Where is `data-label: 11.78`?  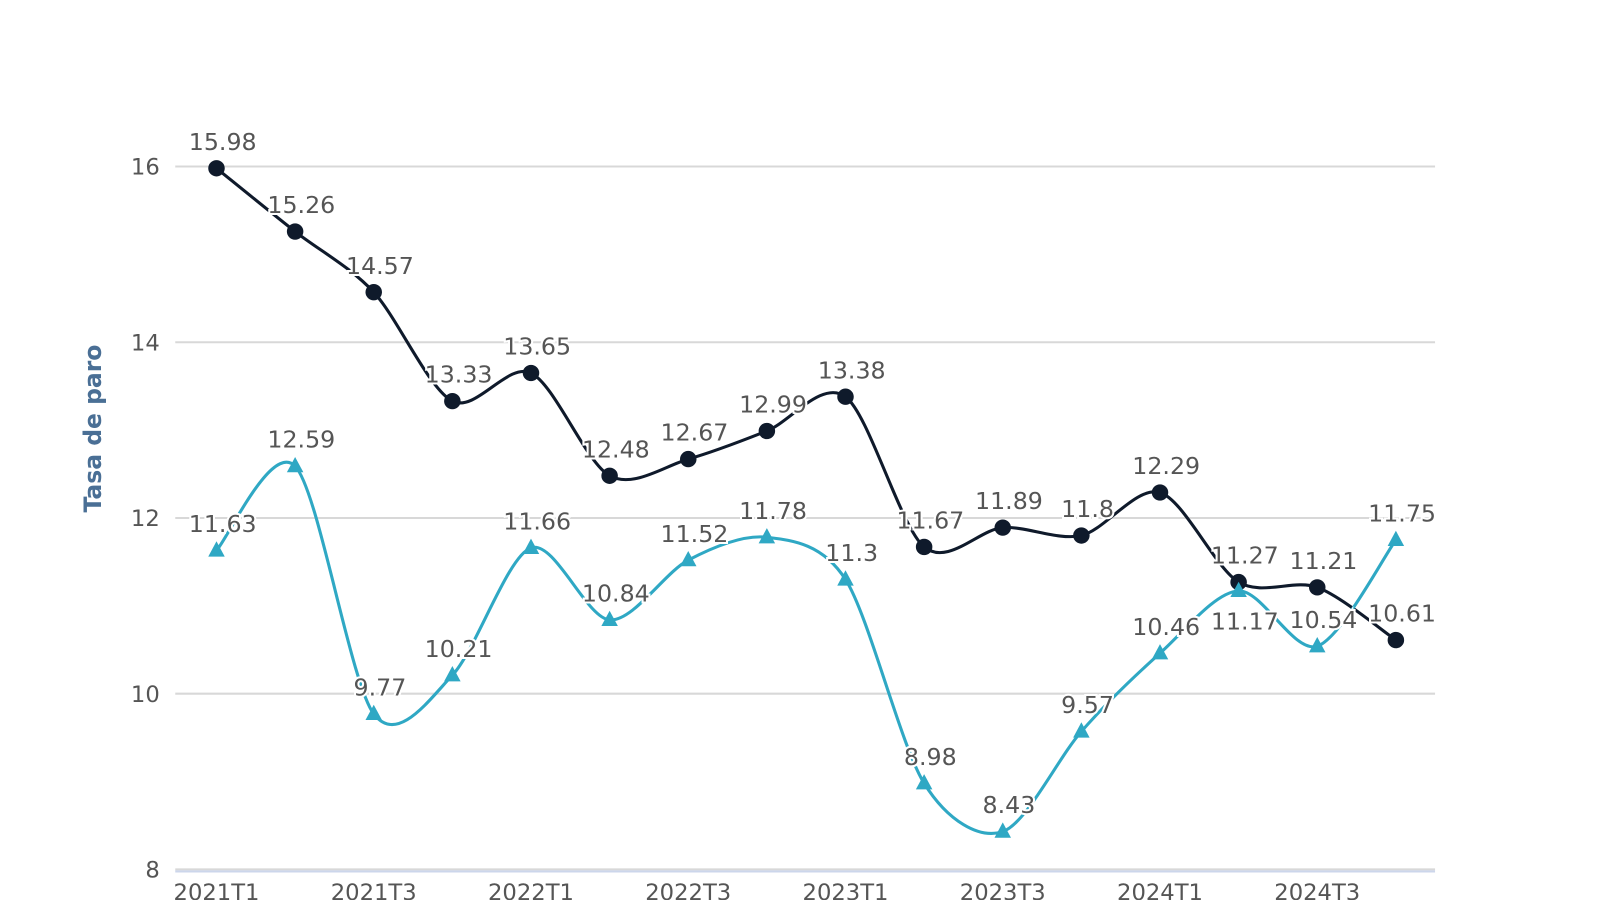 data-label: 11.78 is located at coordinates (773, 511).